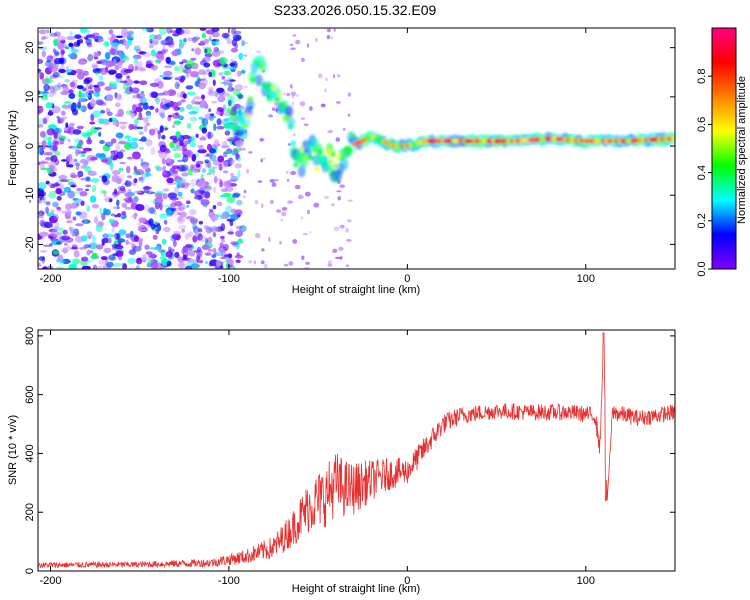 The image size is (750, 600). What do you see at coordinates (30, 195) in the screenshot?
I see `spectrogram-y-tick-label: -10` at bounding box center [30, 195].